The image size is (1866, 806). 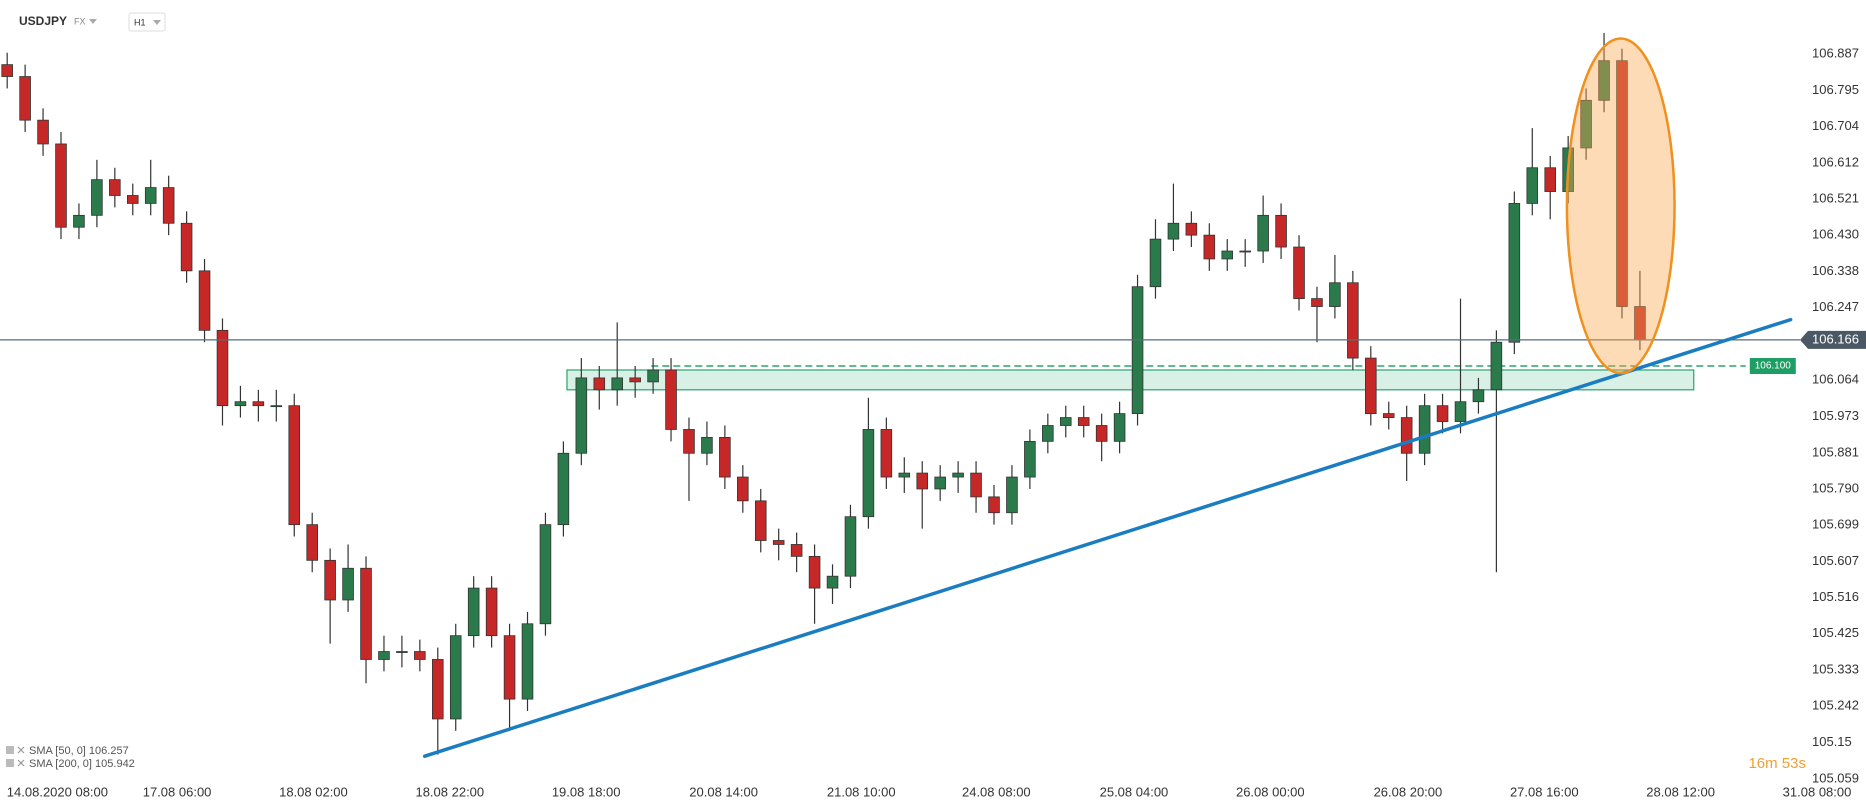 I want to click on x-tick-label: 14.08.2020 08:00, so click(x=57, y=791).